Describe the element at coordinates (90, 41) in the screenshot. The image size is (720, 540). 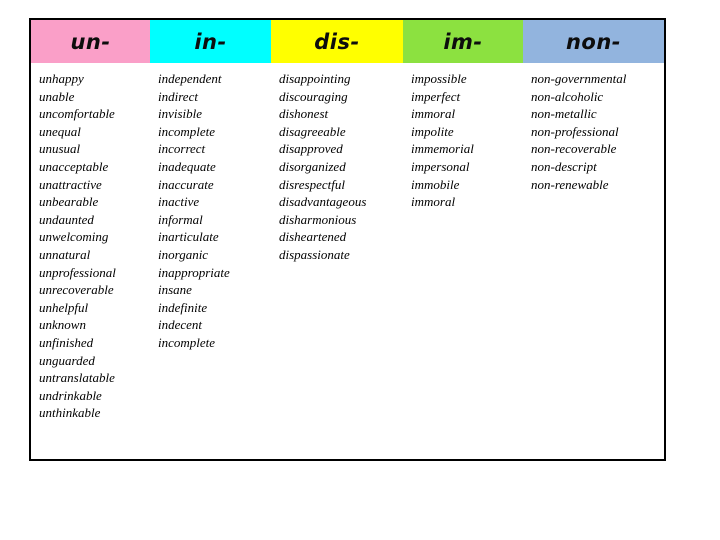
I see `column-header-un: un-` at that location.